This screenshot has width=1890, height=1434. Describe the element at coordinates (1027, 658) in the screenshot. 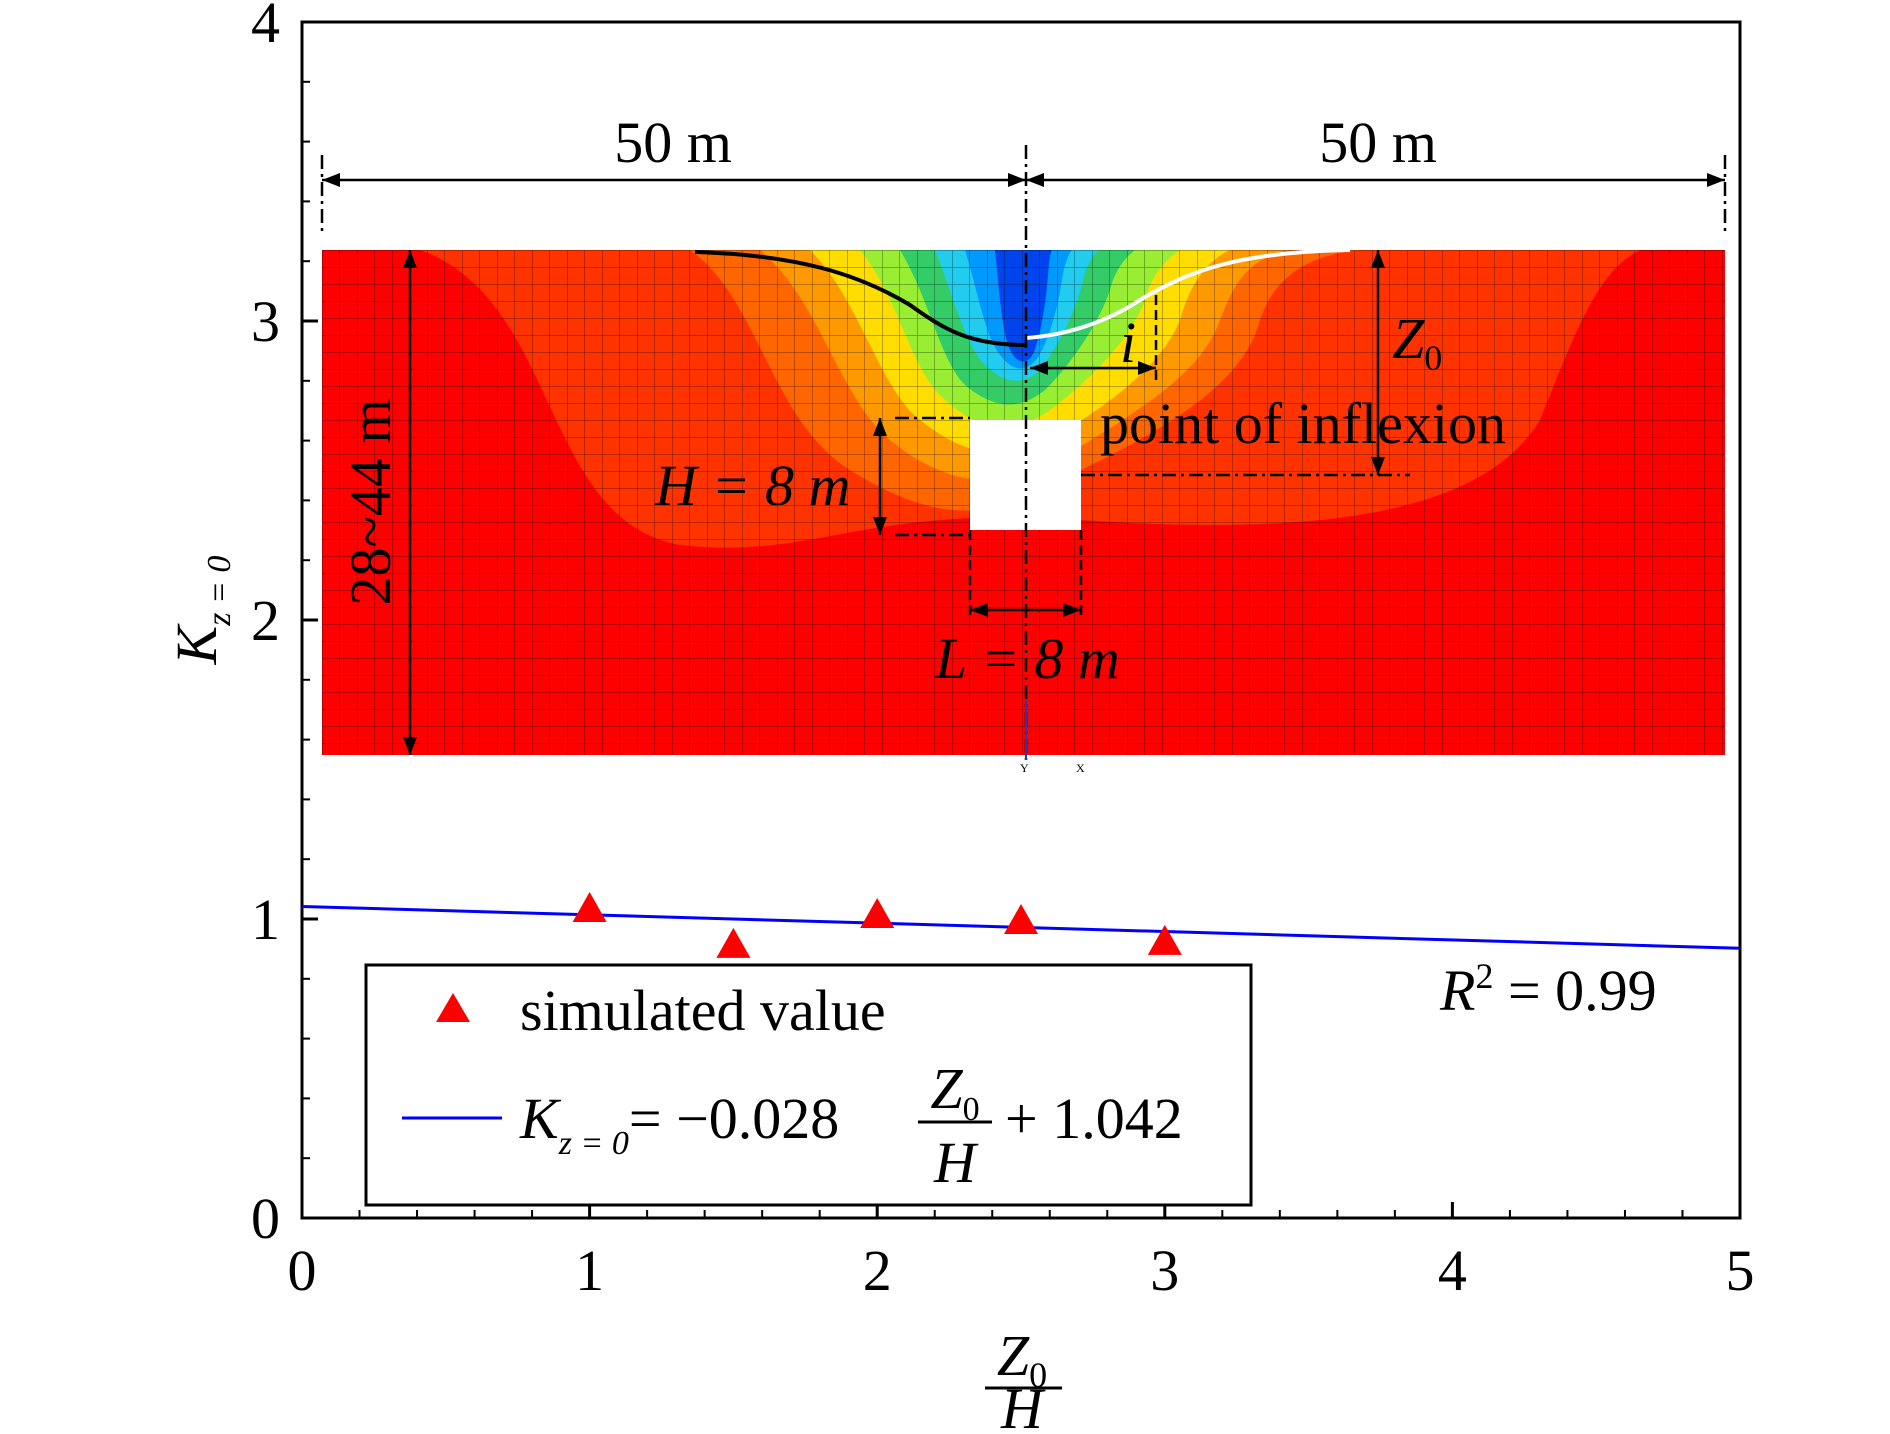

I see `inset-l-label: L = 8 m` at that location.